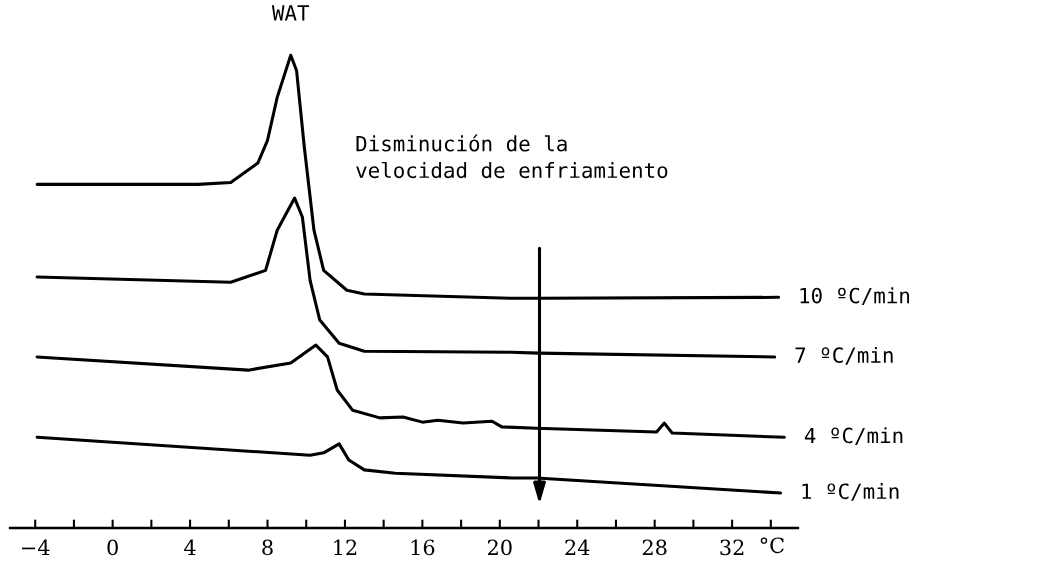 Image resolution: width=1047 pixels, height=569 pixels. Describe the element at coordinates (844, 355) in the screenshot. I see `series-label: 7 ºC/min` at that location.